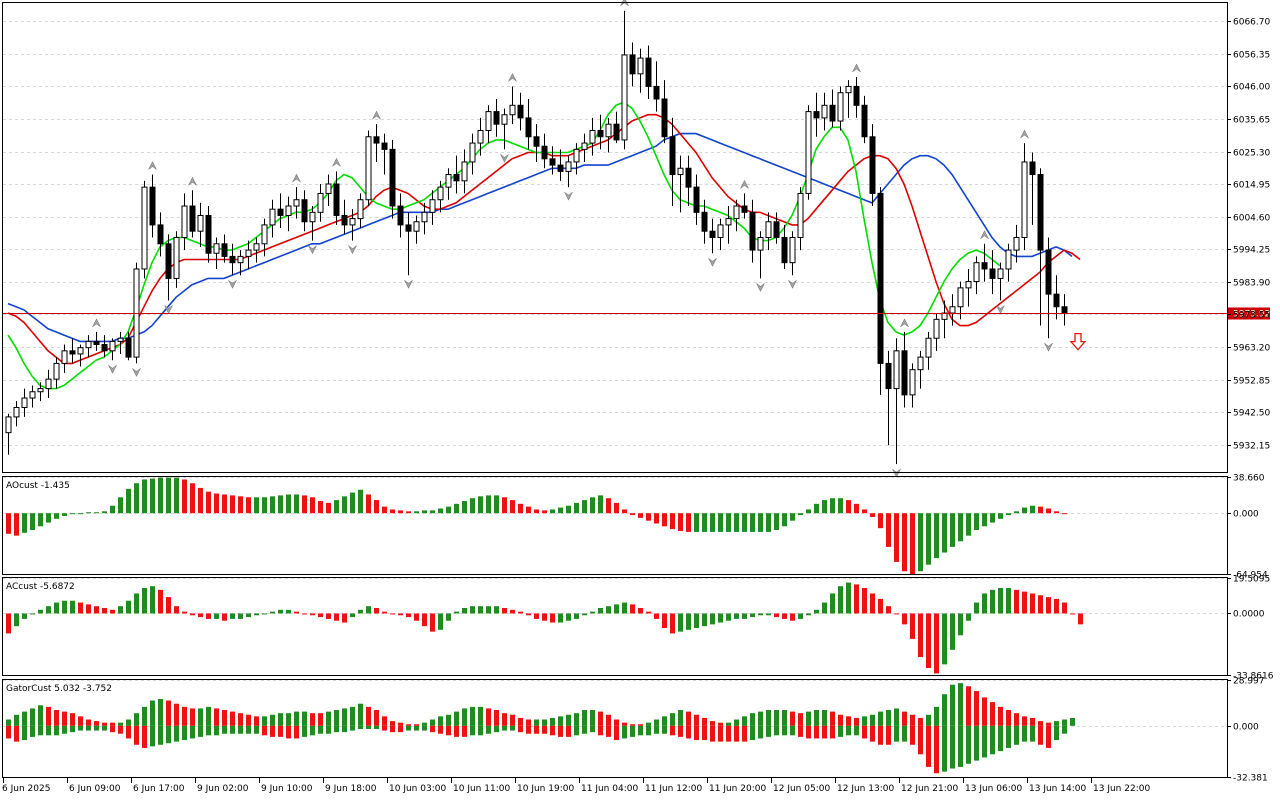 The image size is (1280, 800). What do you see at coordinates (1251, 382) in the screenshot?
I see `price-tick-label: 5952.85` at bounding box center [1251, 382].